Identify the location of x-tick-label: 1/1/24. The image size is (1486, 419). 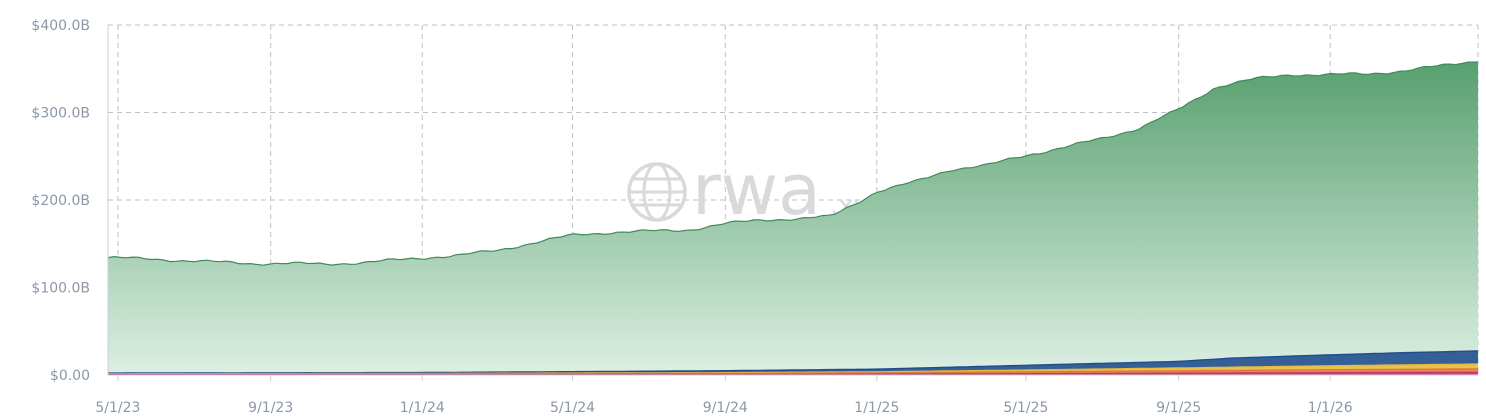
(422, 408).